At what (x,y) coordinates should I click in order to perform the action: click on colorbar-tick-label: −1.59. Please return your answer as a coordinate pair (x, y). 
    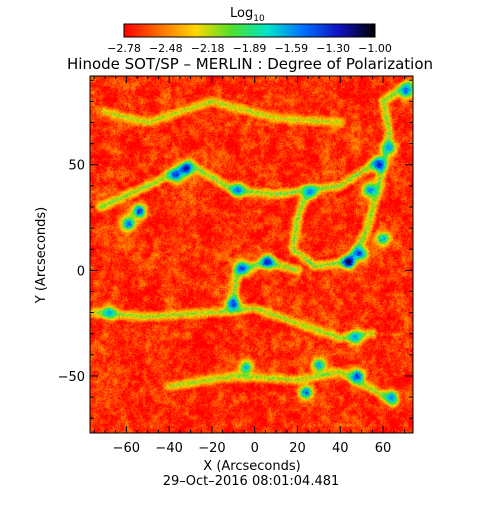
    Looking at the image, I should click on (291, 48).